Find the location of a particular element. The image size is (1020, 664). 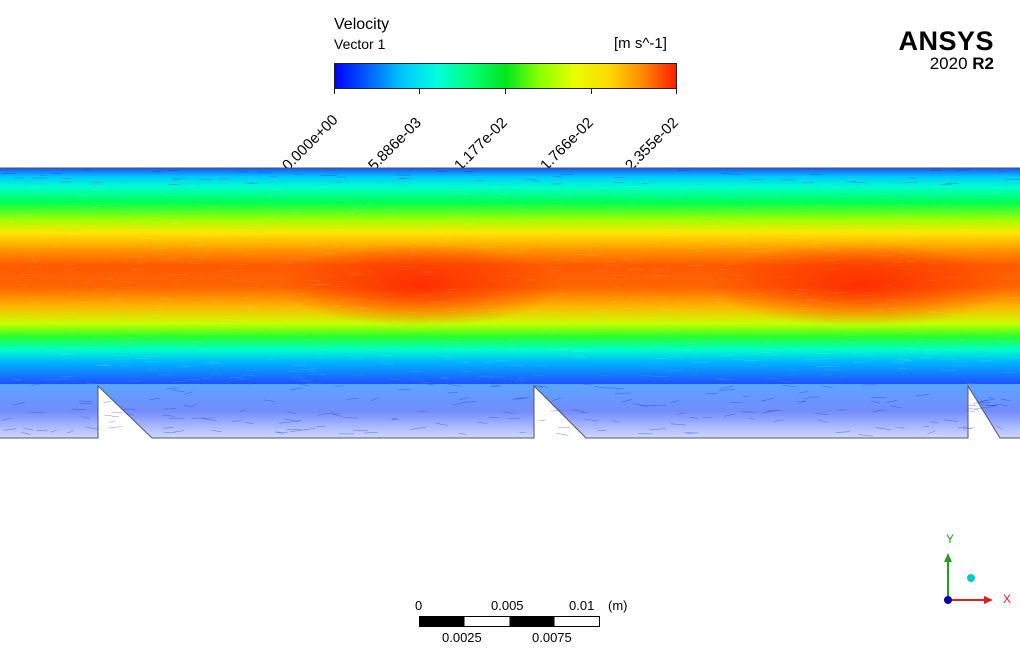

x-axis-arrow-icon is located at coordinates (988, 600).